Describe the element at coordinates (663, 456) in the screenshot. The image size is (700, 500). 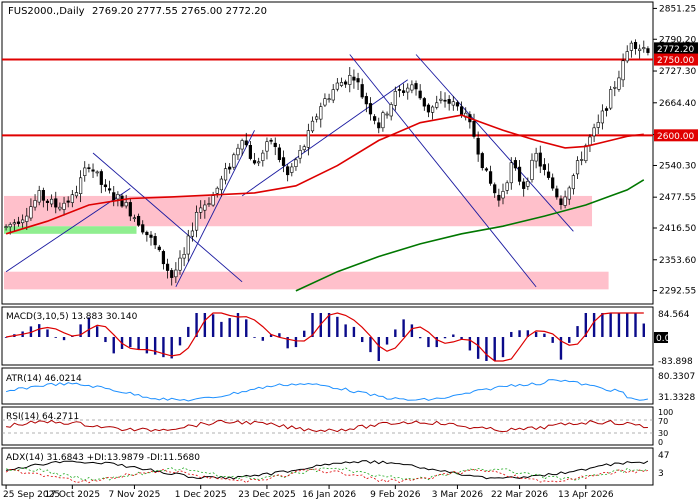
I see `adx-tick-top: 47` at that location.